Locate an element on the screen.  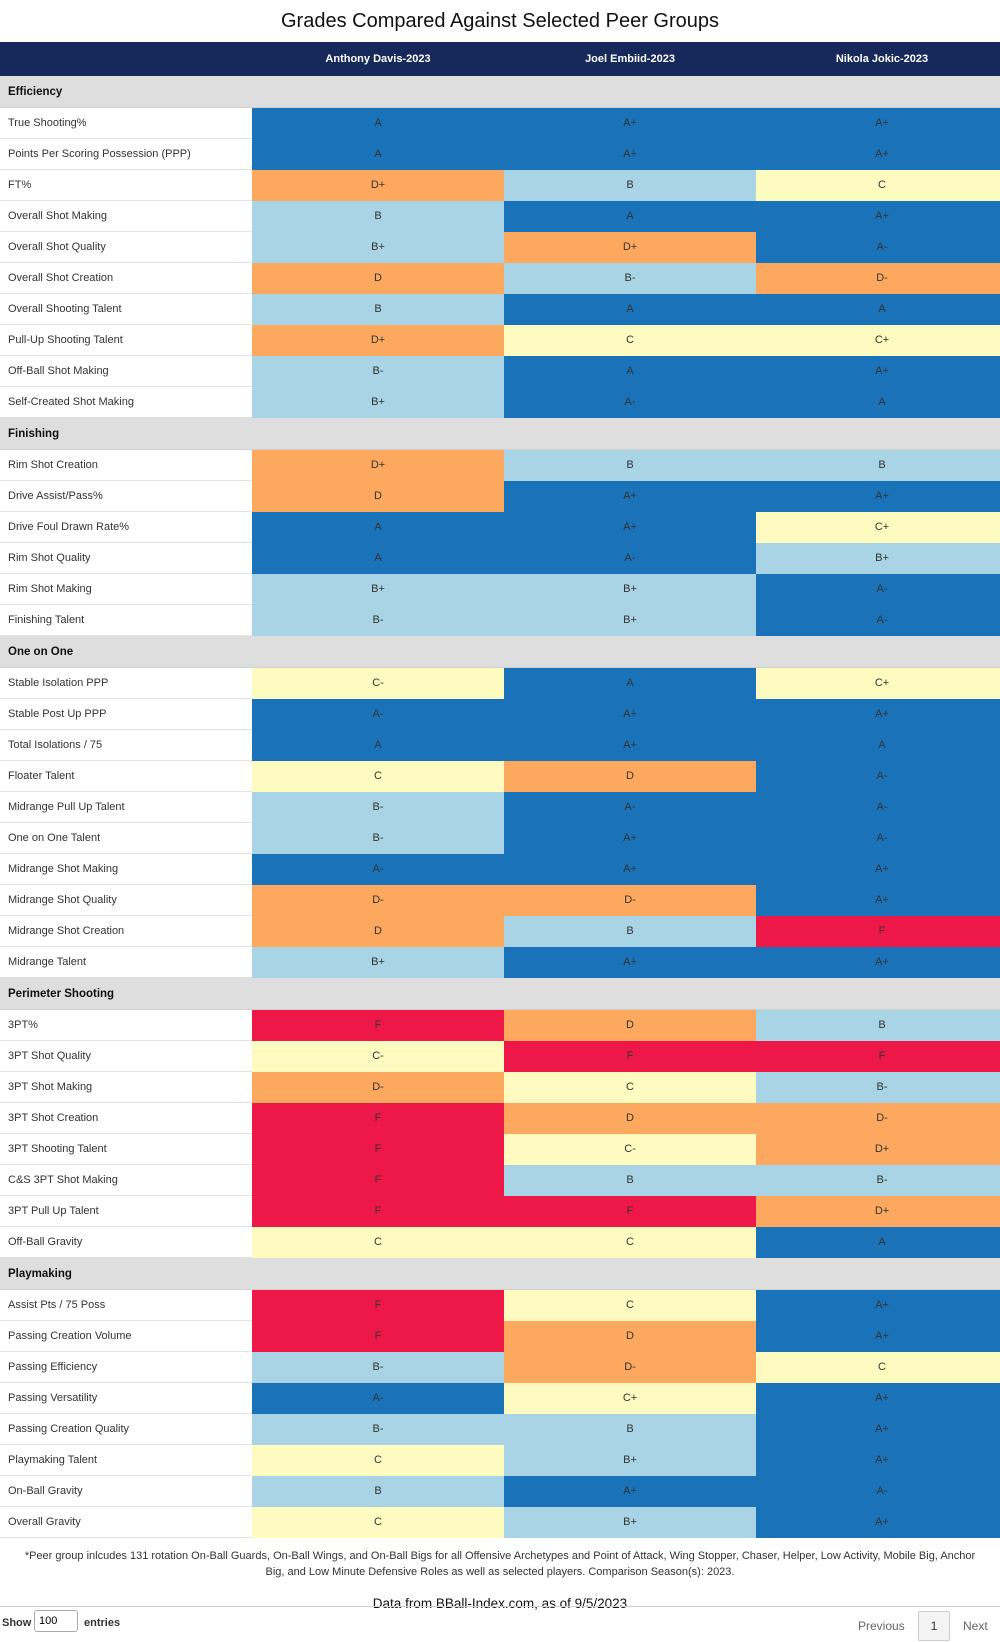
entries-per-page-input is located at coordinates (56, 1621).